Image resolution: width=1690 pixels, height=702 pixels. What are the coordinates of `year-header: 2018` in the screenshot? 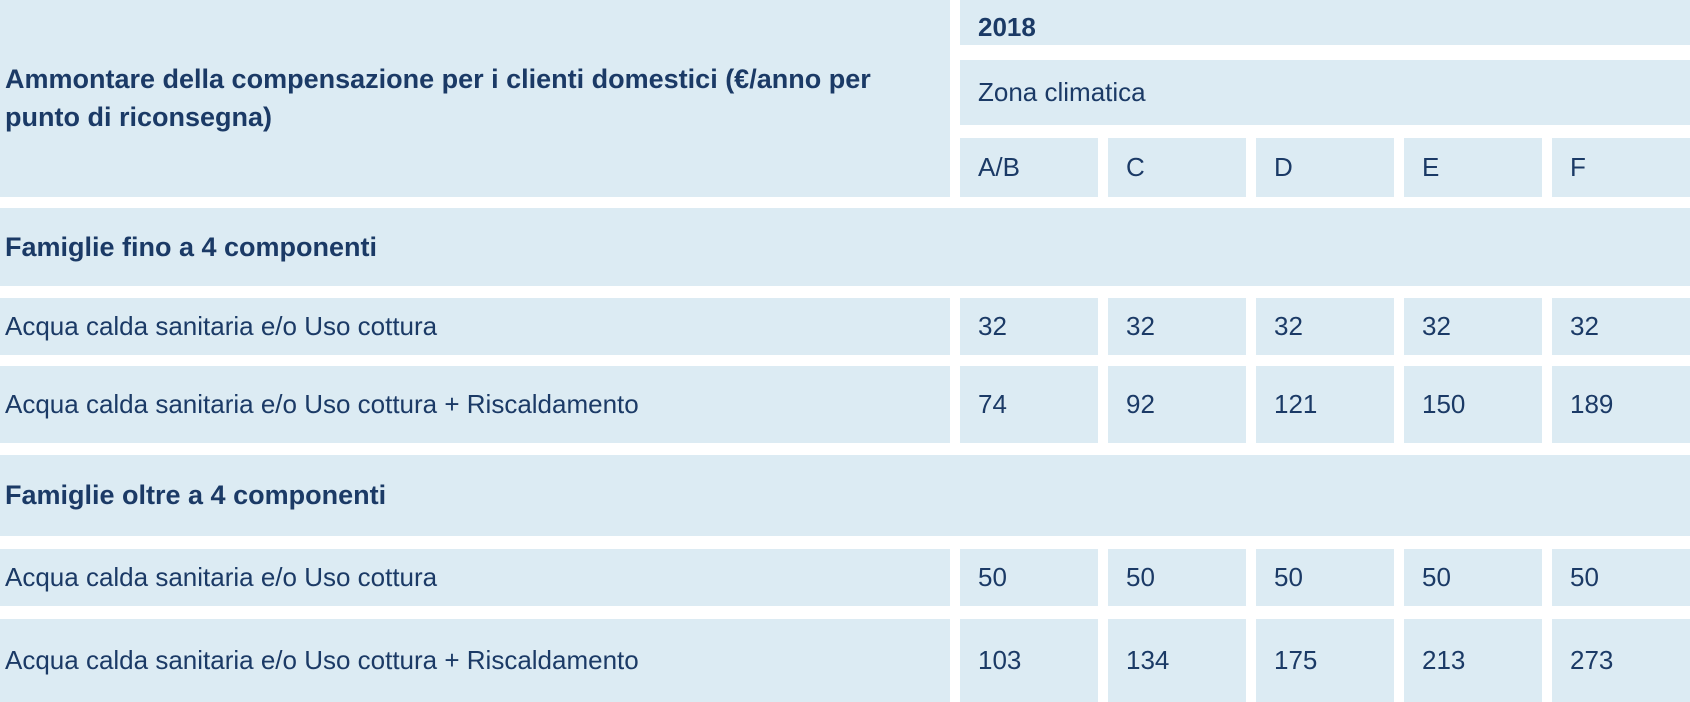 It's located at (1325, 22).